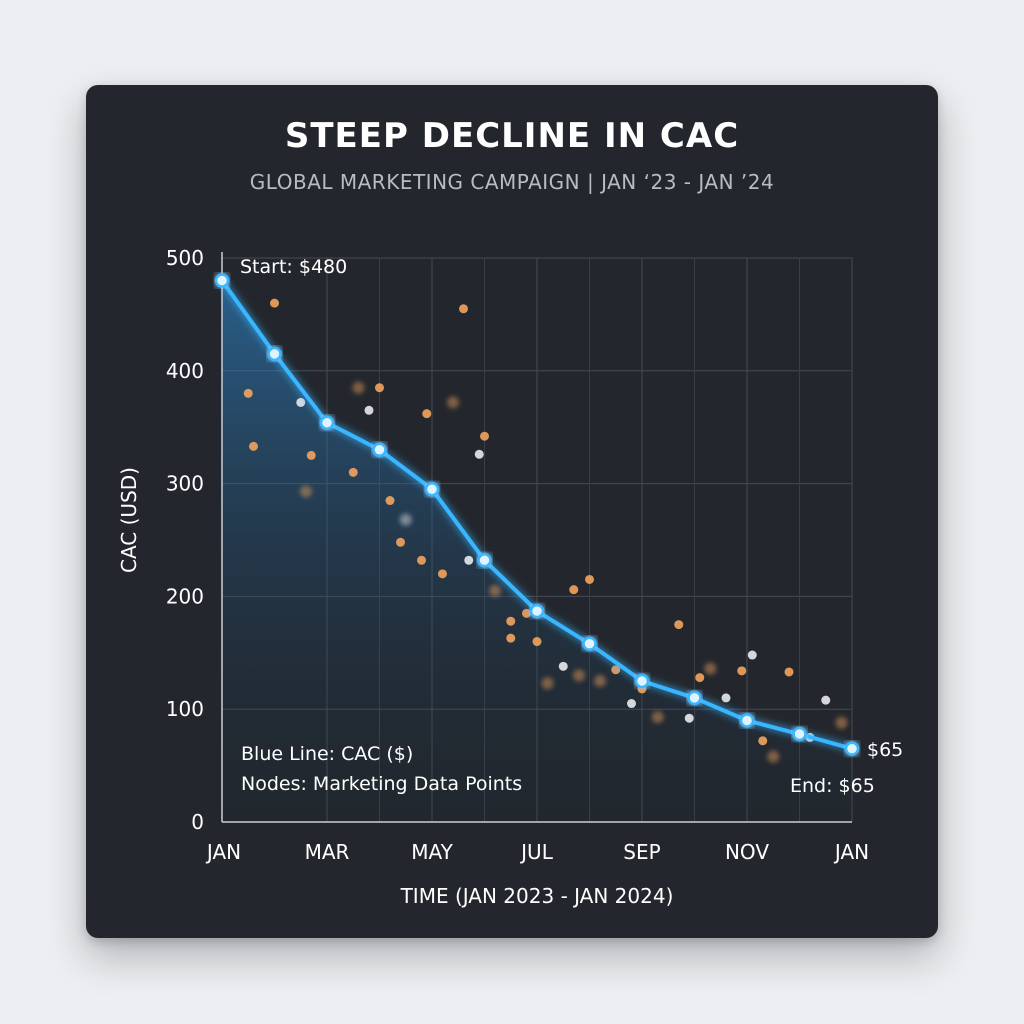  Describe the element at coordinates (185, 484) in the screenshot. I see `y-tick-label: 300` at that location.